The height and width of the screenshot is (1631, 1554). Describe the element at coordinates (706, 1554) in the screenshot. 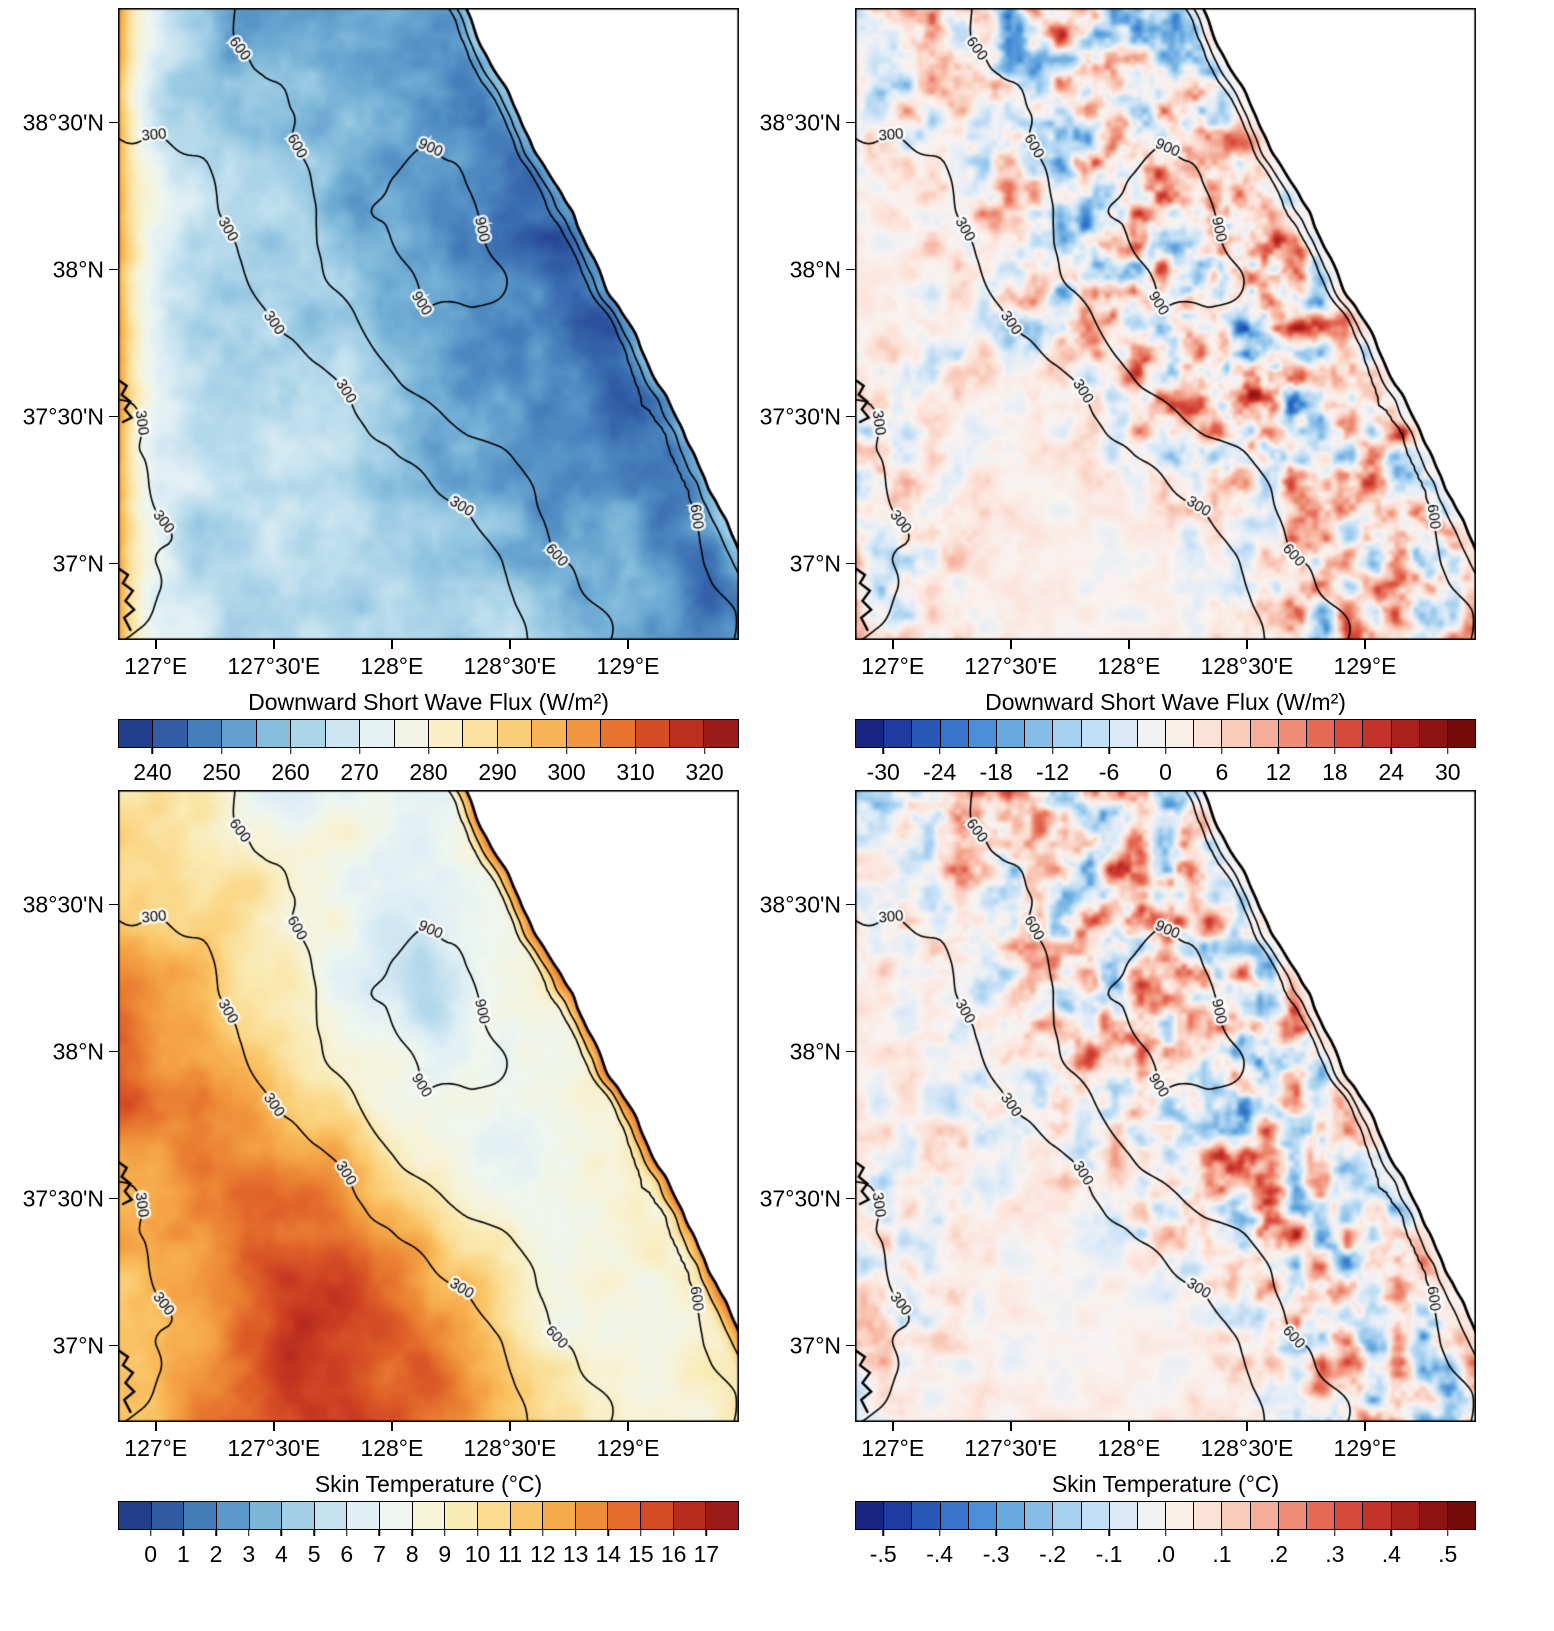

I see `colorbar-tick-label: 17` at that location.